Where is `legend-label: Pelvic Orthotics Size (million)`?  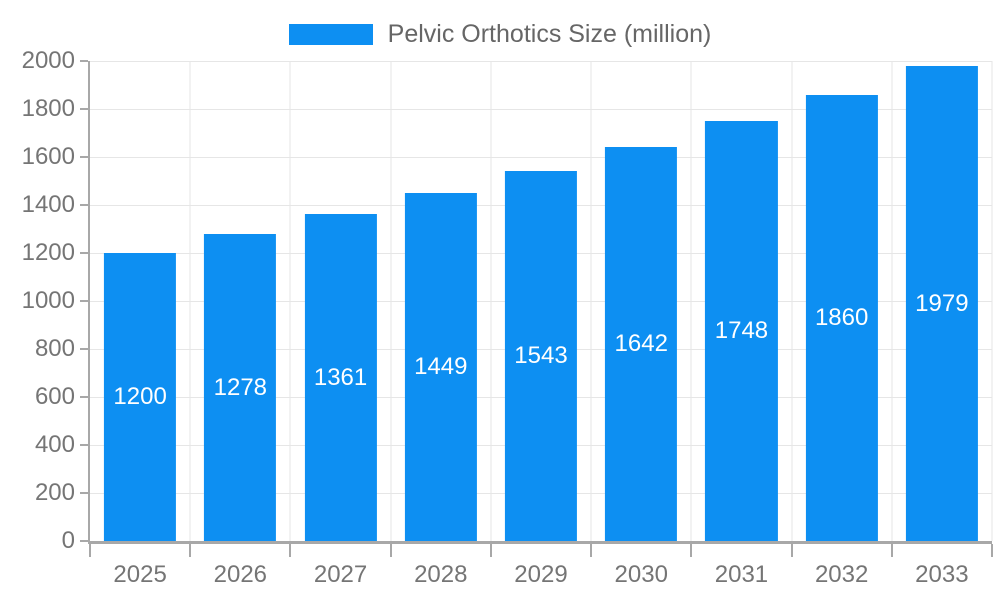
legend-label: Pelvic Orthotics Size (million) is located at coordinates (549, 33).